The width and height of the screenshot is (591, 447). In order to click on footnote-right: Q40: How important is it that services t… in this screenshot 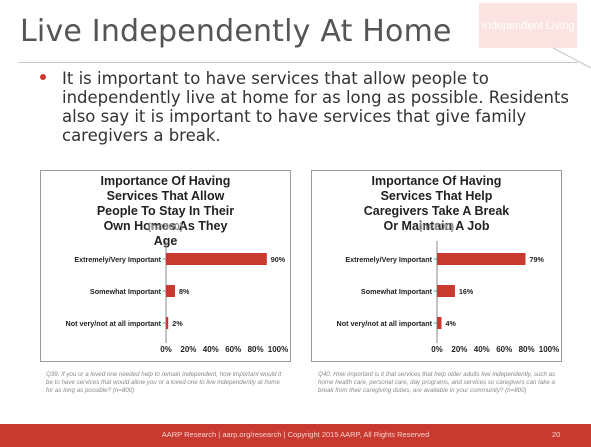, I will do `click(437, 382)`.